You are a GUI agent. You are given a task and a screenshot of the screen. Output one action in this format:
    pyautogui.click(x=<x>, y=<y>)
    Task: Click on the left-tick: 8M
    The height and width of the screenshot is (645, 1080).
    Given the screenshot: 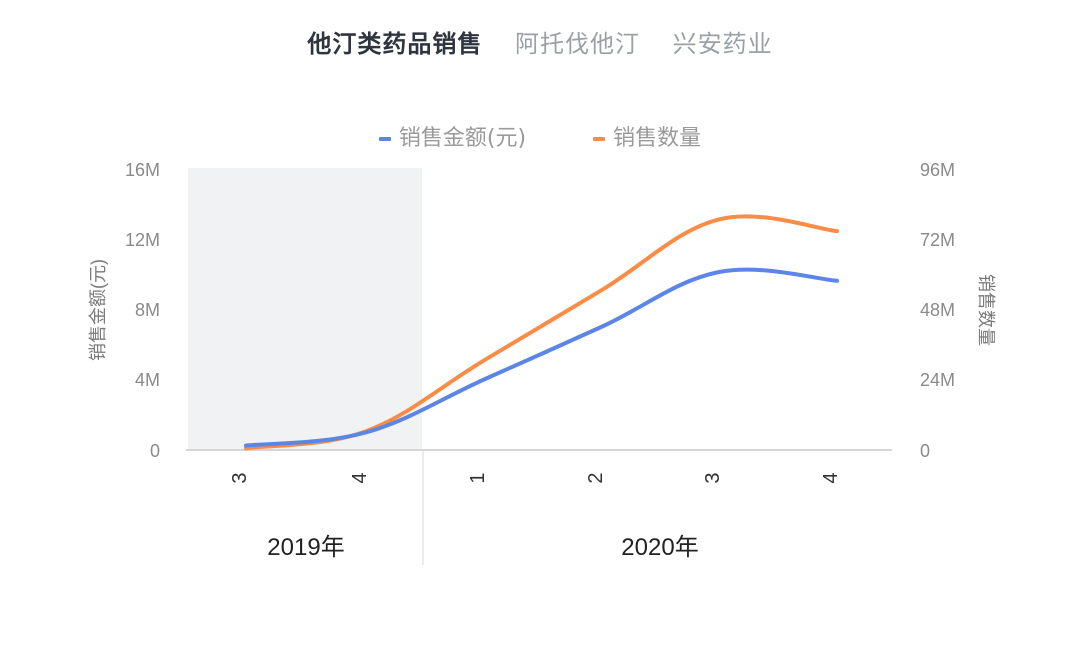 What is the action you would take?
    pyautogui.click(x=147, y=310)
    